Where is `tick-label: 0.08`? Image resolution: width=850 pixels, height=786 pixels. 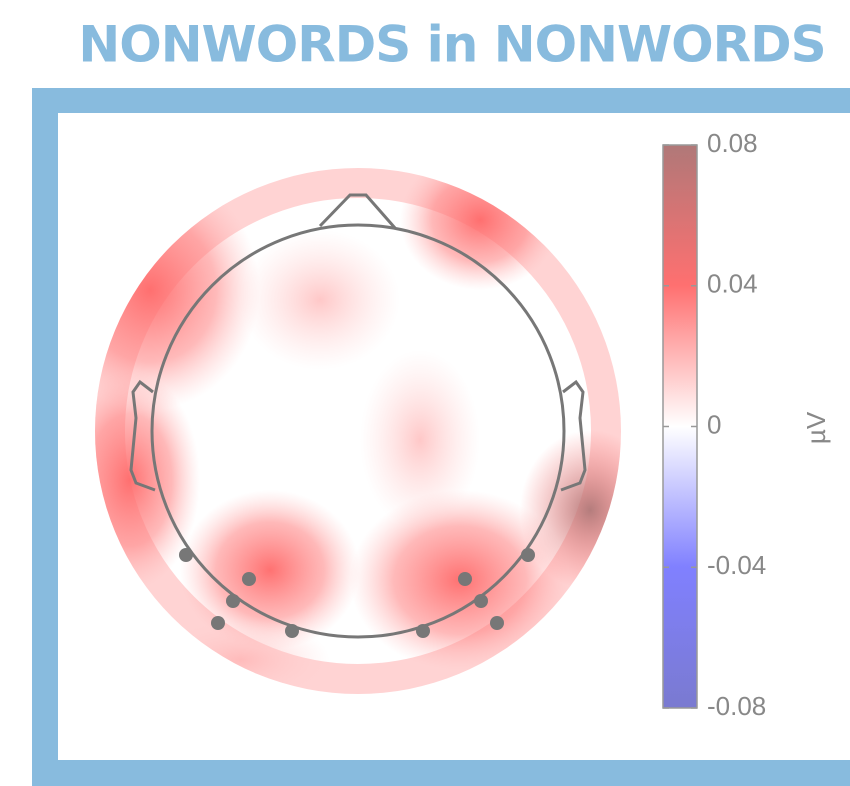
tick-label: 0.08 is located at coordinates (732, 143).